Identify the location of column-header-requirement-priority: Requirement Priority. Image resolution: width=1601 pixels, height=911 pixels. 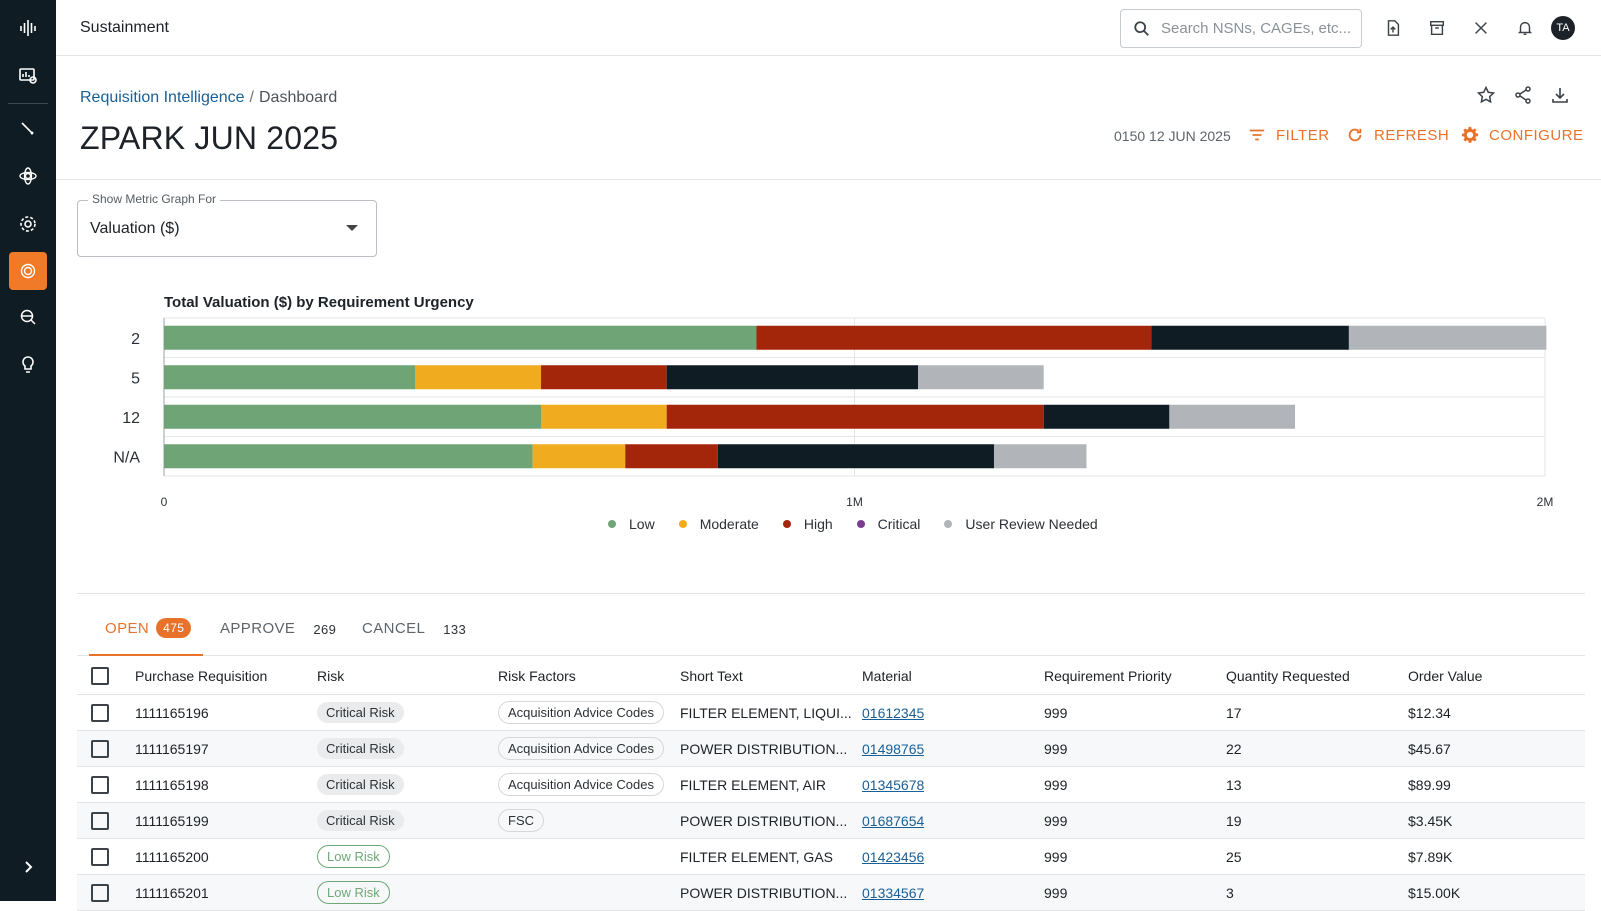
(1108, 675).